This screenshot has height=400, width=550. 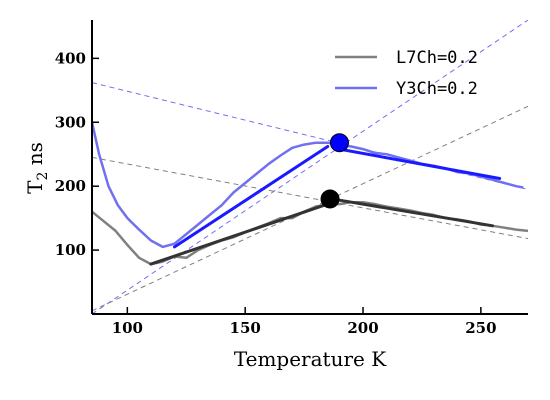 I want to click on y-tick-label: 200, so click(x=70, y=186).